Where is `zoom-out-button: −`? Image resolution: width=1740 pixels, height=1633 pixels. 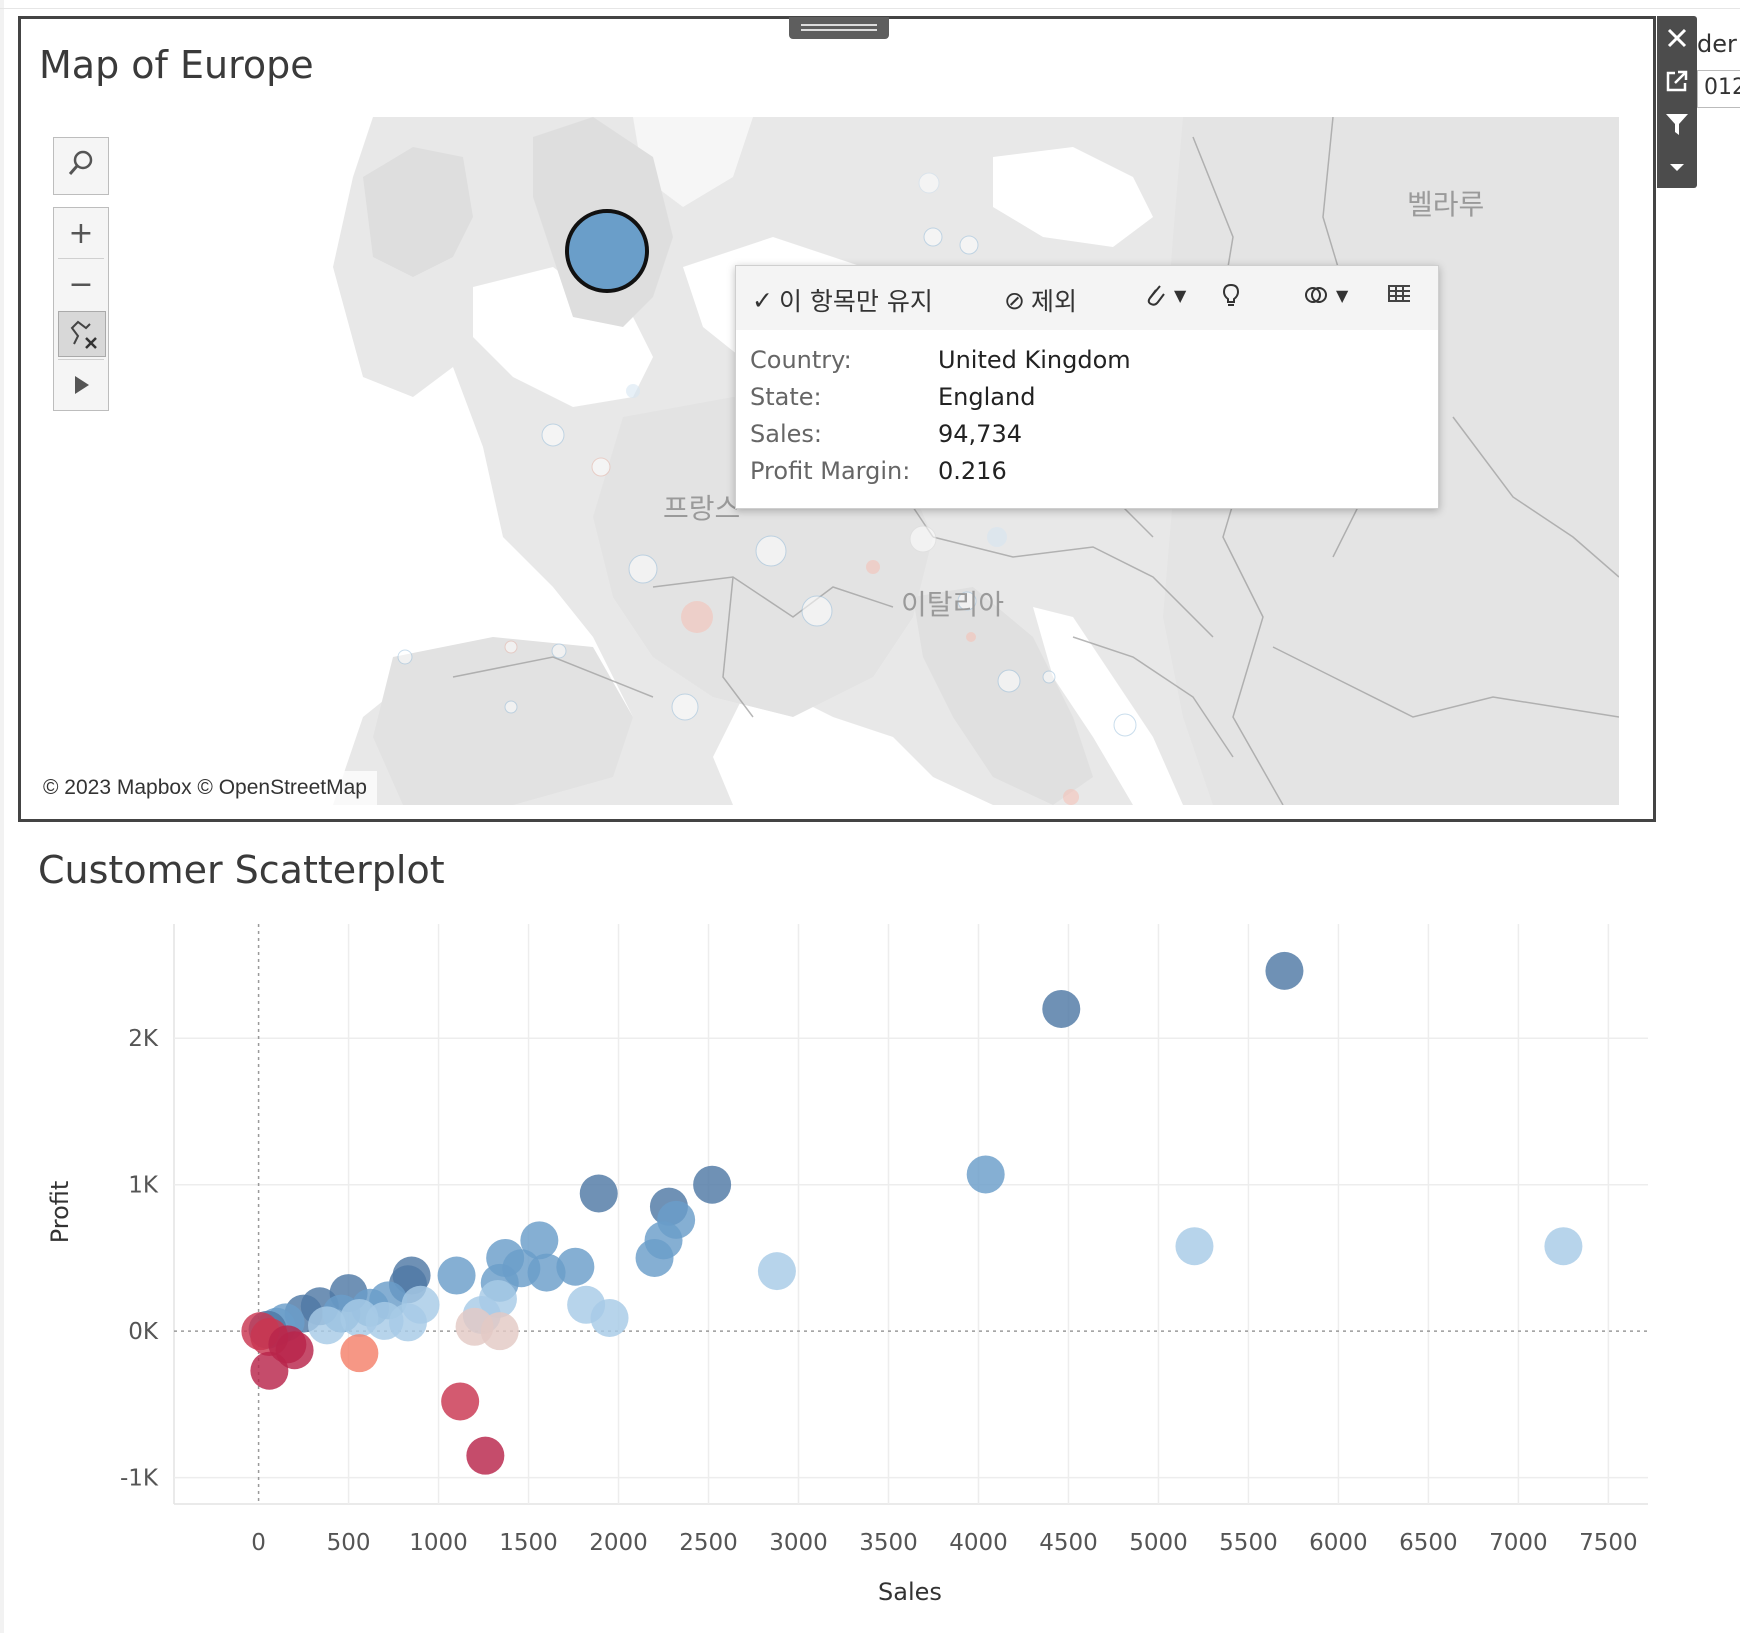 zoom-out-button: − is located at coordinates (81, 284).